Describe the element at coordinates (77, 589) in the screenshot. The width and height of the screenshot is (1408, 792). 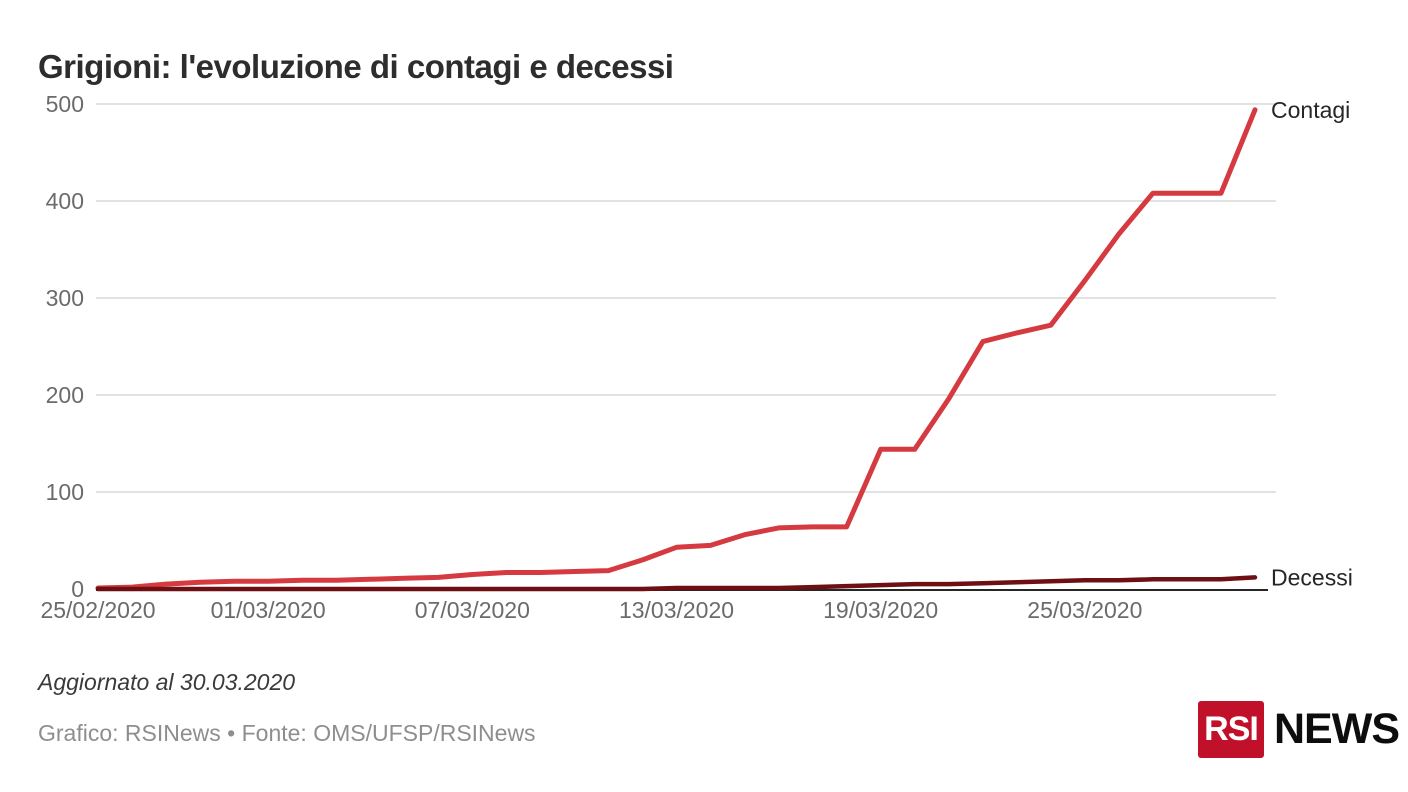
I see `y-tick-label-0: 0` at that location.